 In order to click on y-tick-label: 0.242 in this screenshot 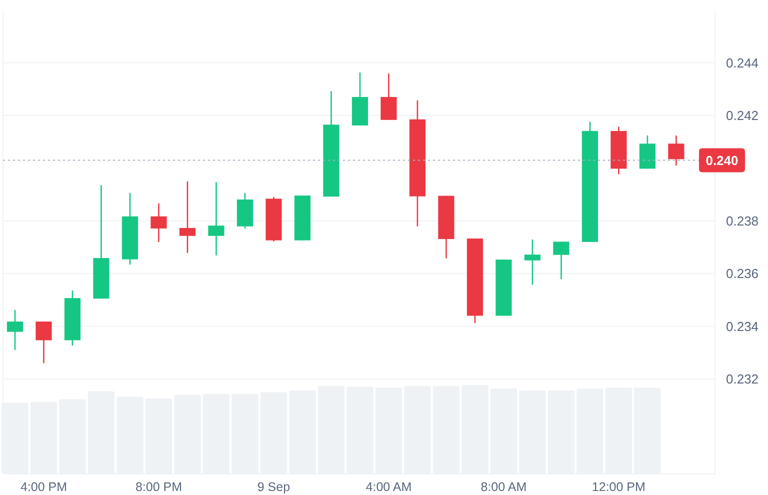, I will do `click(742, 115)`.